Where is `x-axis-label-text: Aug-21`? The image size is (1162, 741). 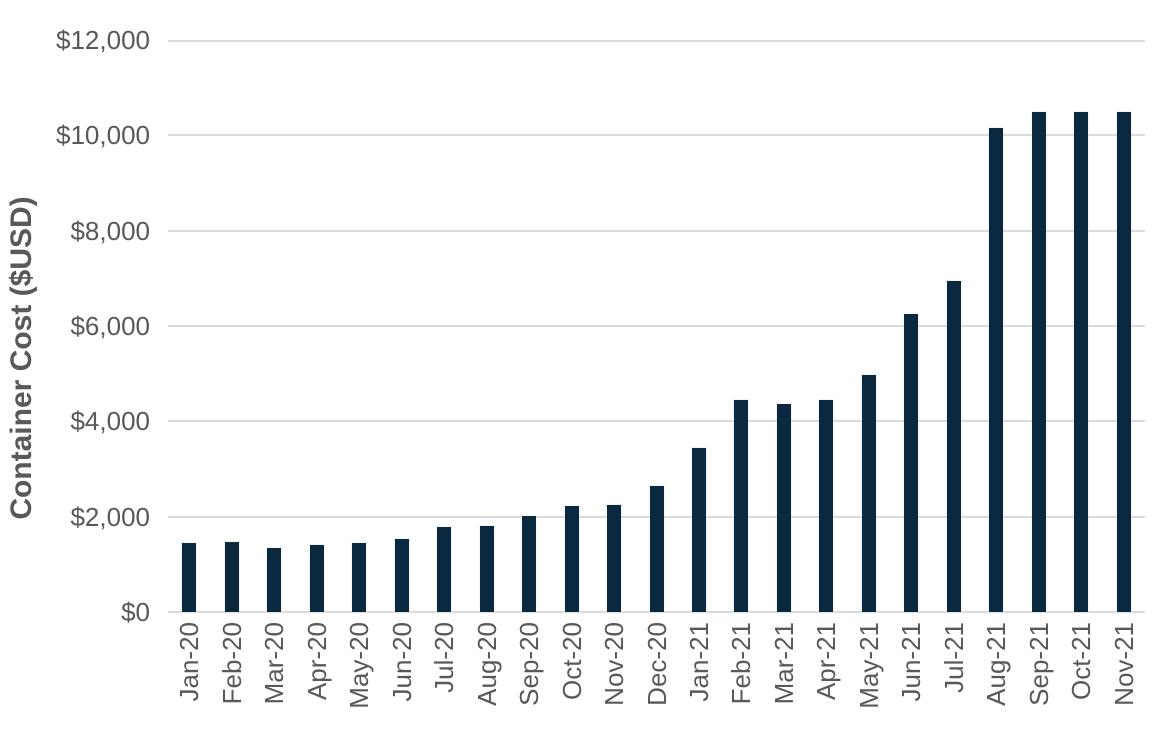 x-axis-label-text: Aug-21 is located at coordinates (996, 664).